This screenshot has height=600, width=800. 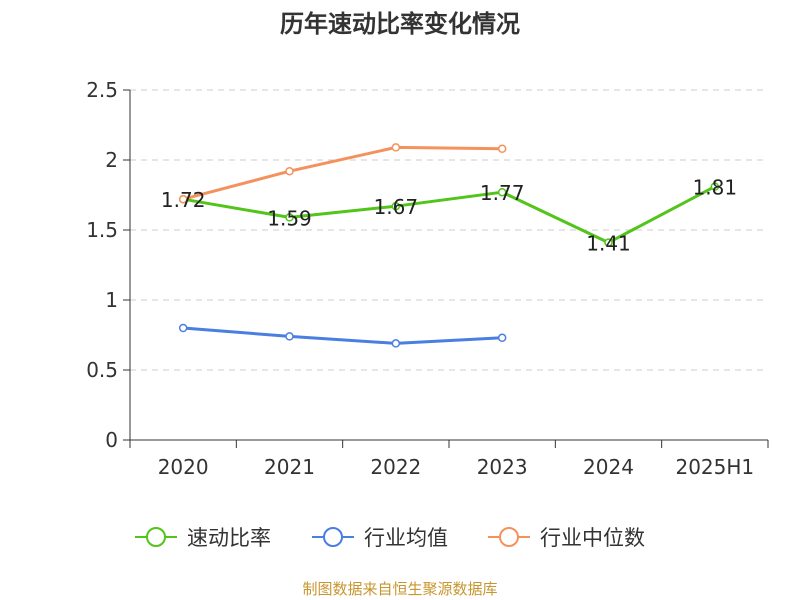 What do you see at coordinates (395, 467) in the screenshot?
I see `x-tick-label: 2022` at bounding box center [395, 467].